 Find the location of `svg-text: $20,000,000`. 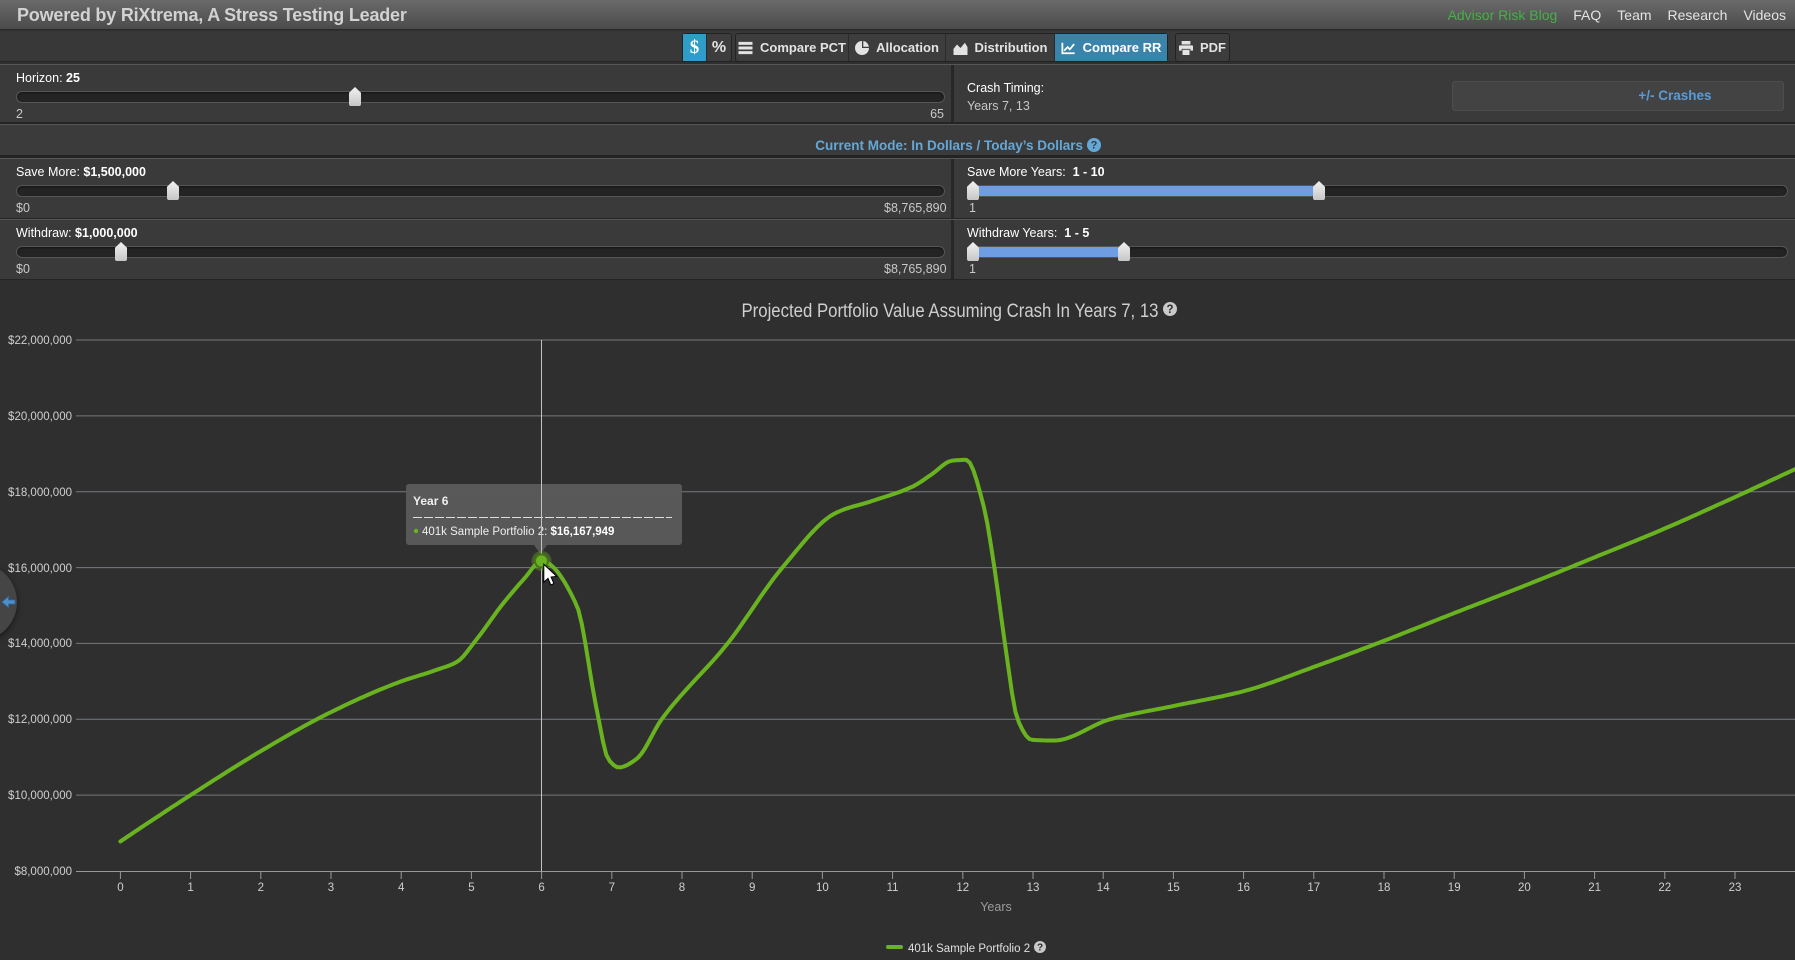

svg-text: $20,000,000 is located at coordinates (40, 417).